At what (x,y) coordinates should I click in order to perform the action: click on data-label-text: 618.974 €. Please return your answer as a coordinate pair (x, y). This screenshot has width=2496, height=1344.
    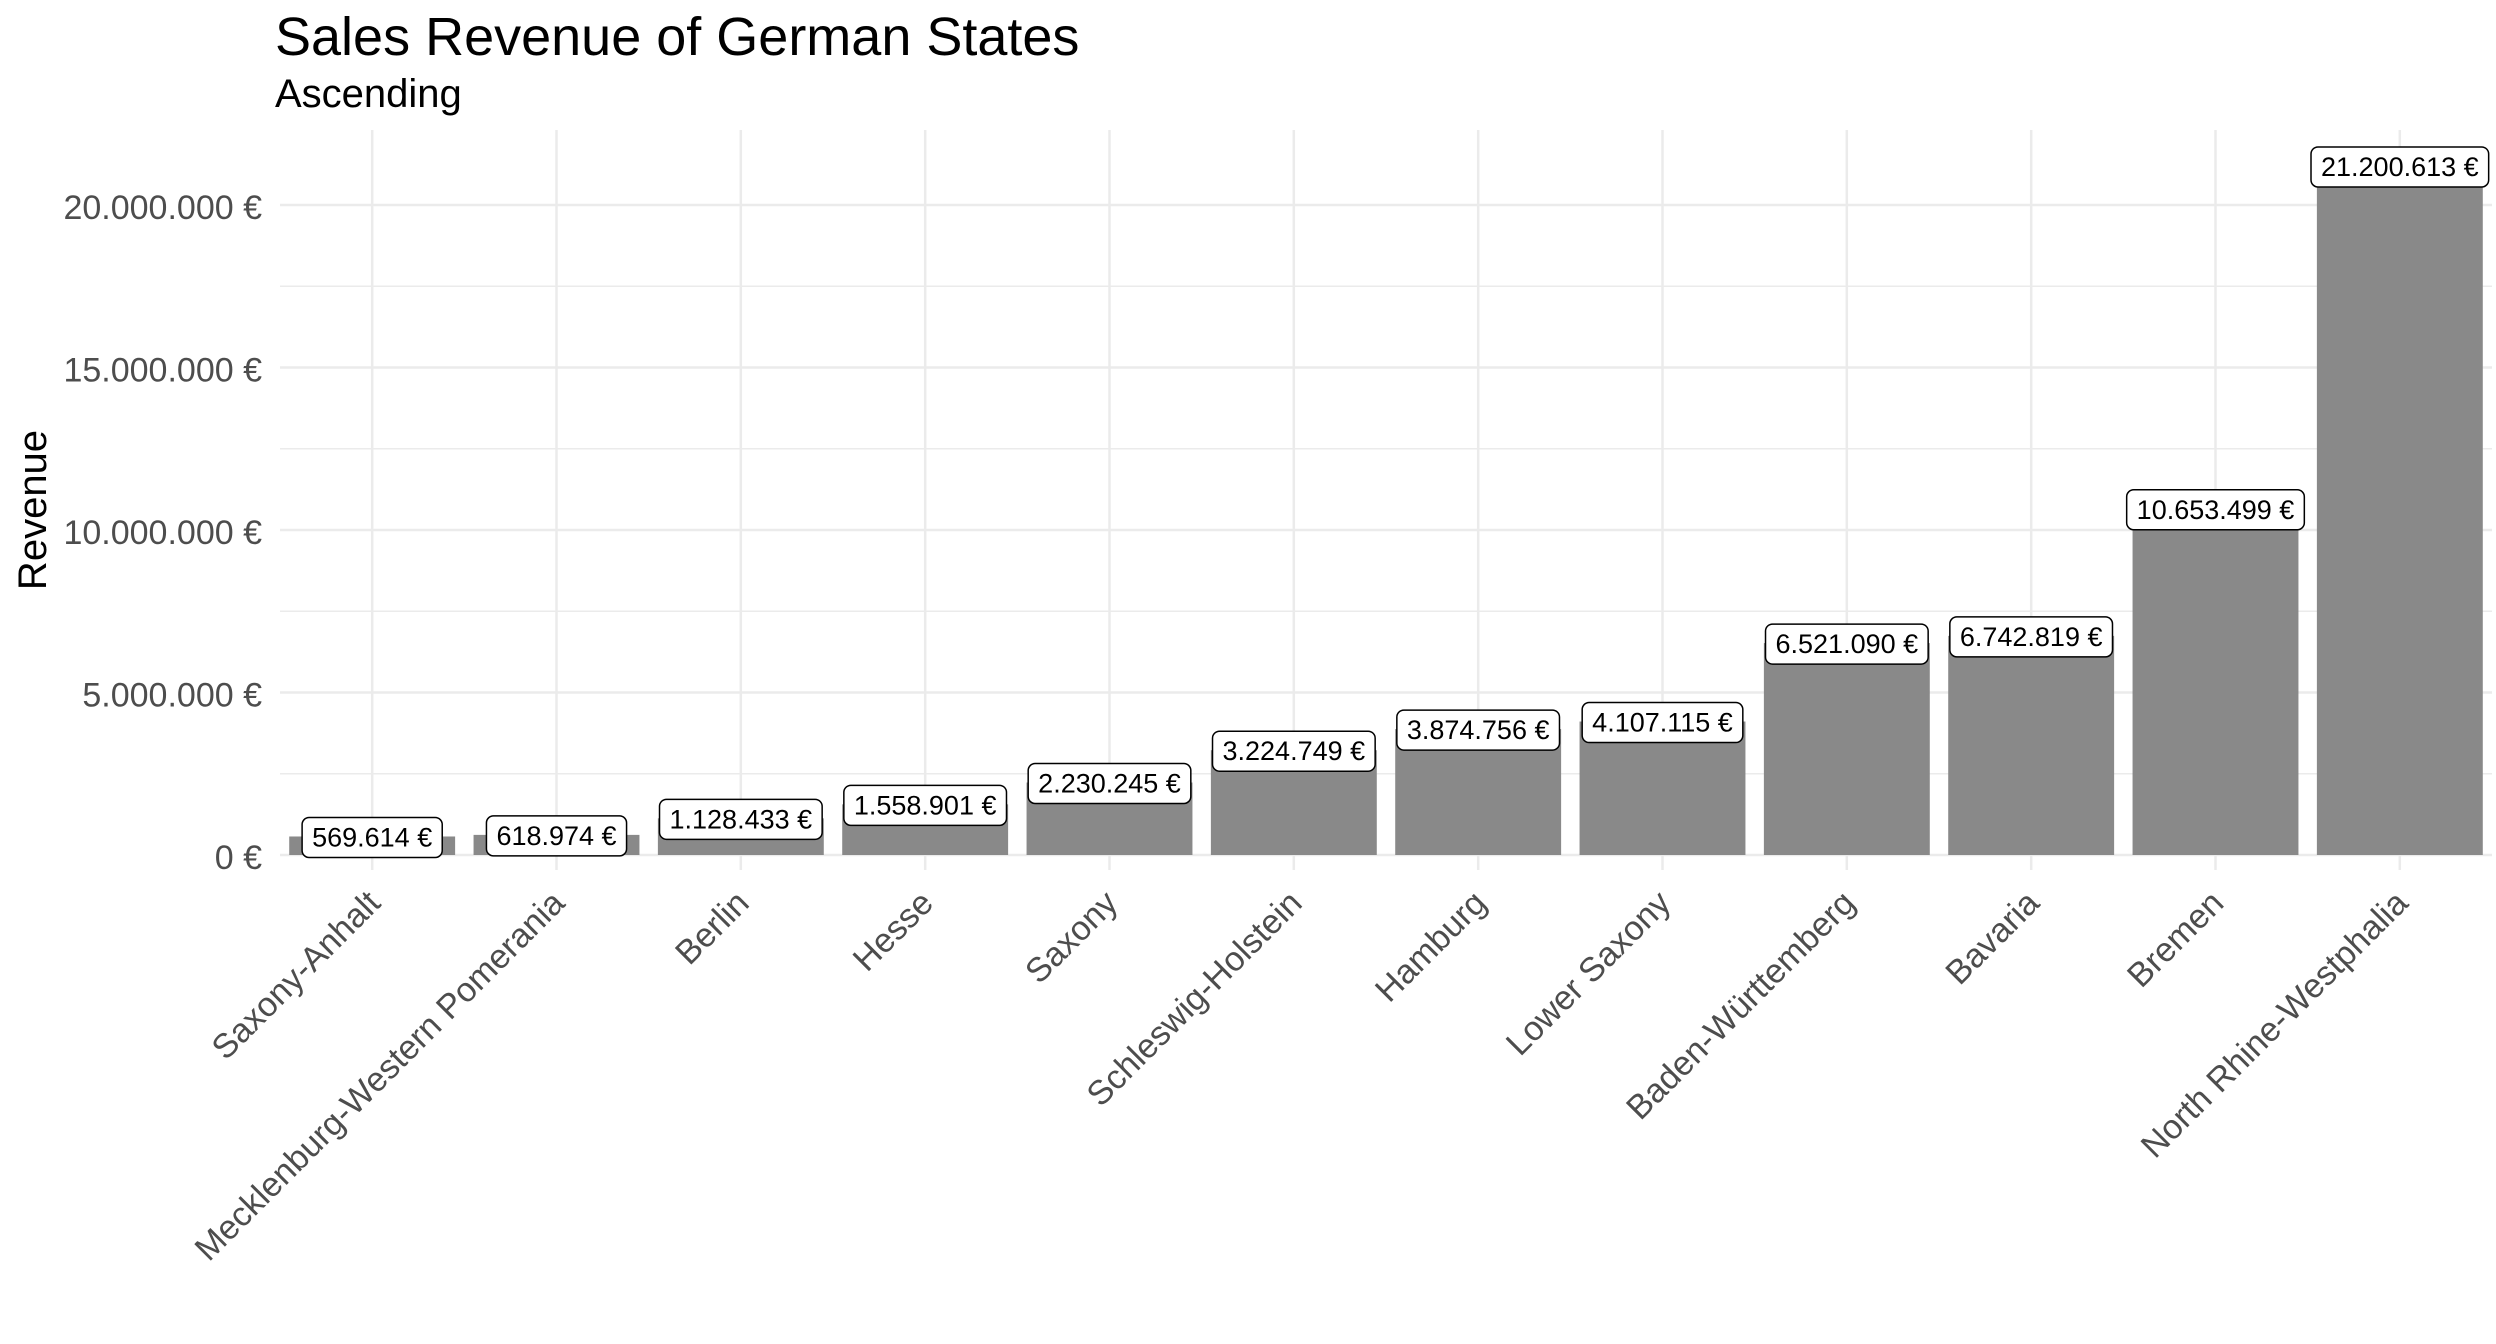
    Looking at the image, I should click on (556, 836).